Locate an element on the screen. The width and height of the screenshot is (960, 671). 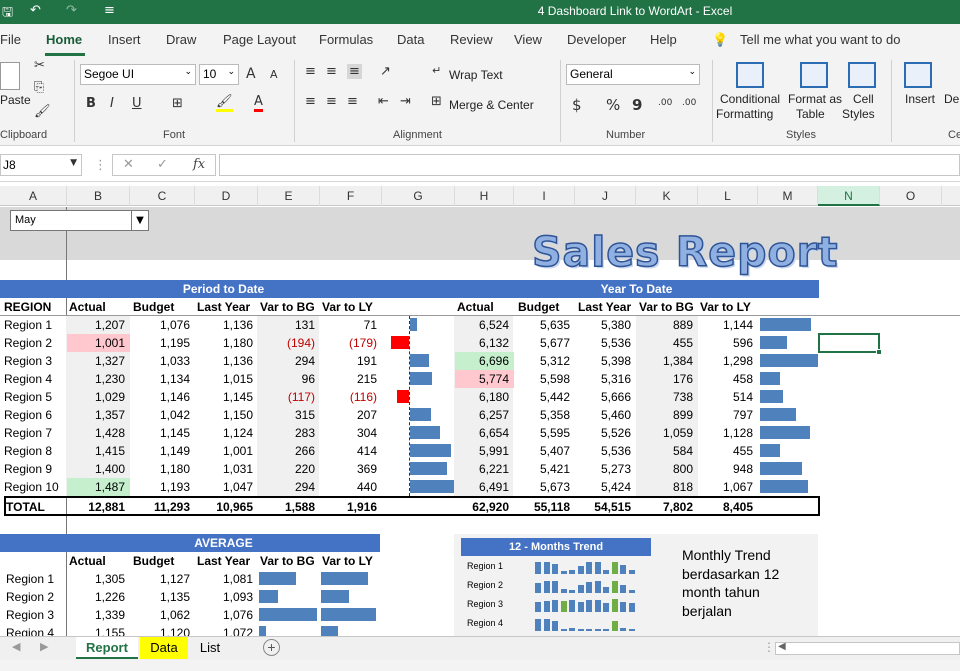
paste-button: Paste is located at coordinates (15, 100).